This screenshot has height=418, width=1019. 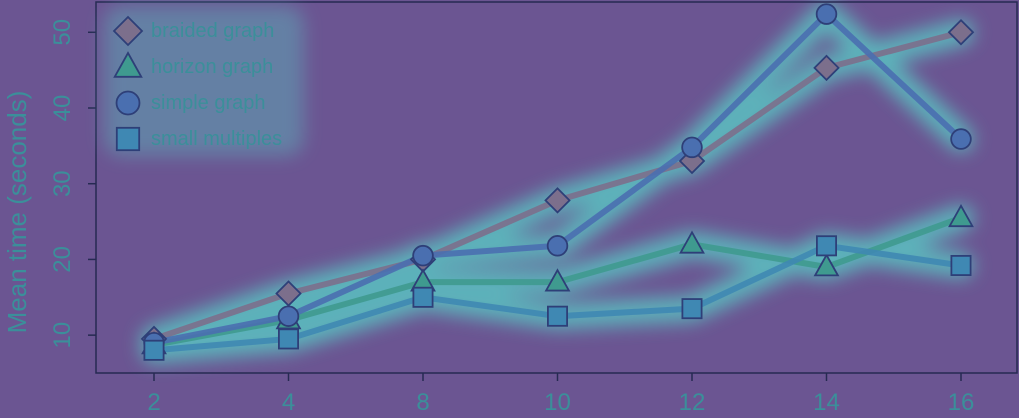 What do you see at coordinates (62, 108) in the screenshot?
I see `y-tick-label: 40` at bounding box center [62, 108].